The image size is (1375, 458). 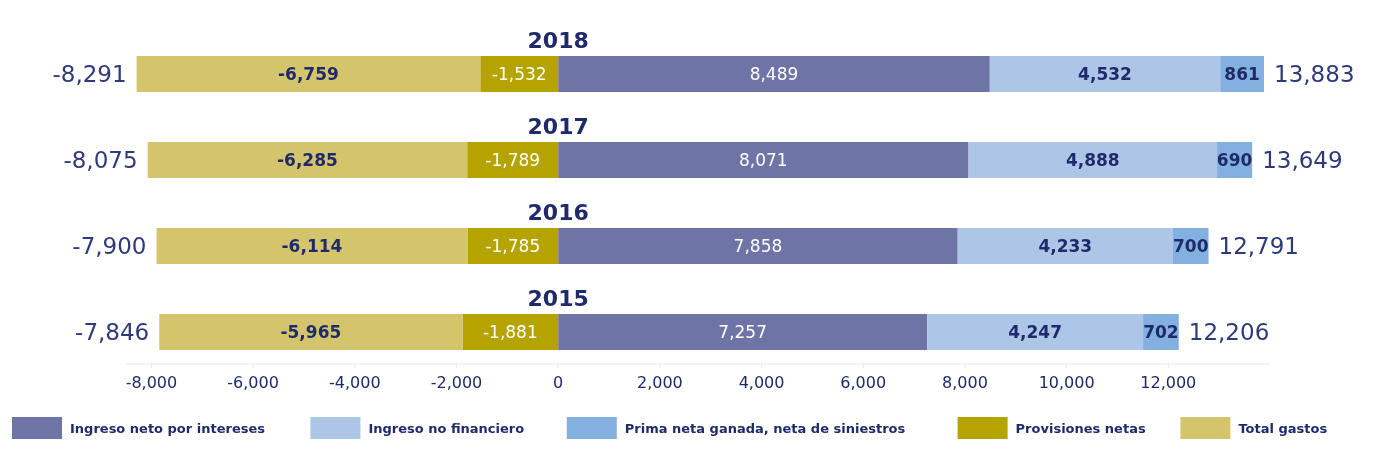 I want to click on data-label: 4,888, so click(x=1092, y=159).